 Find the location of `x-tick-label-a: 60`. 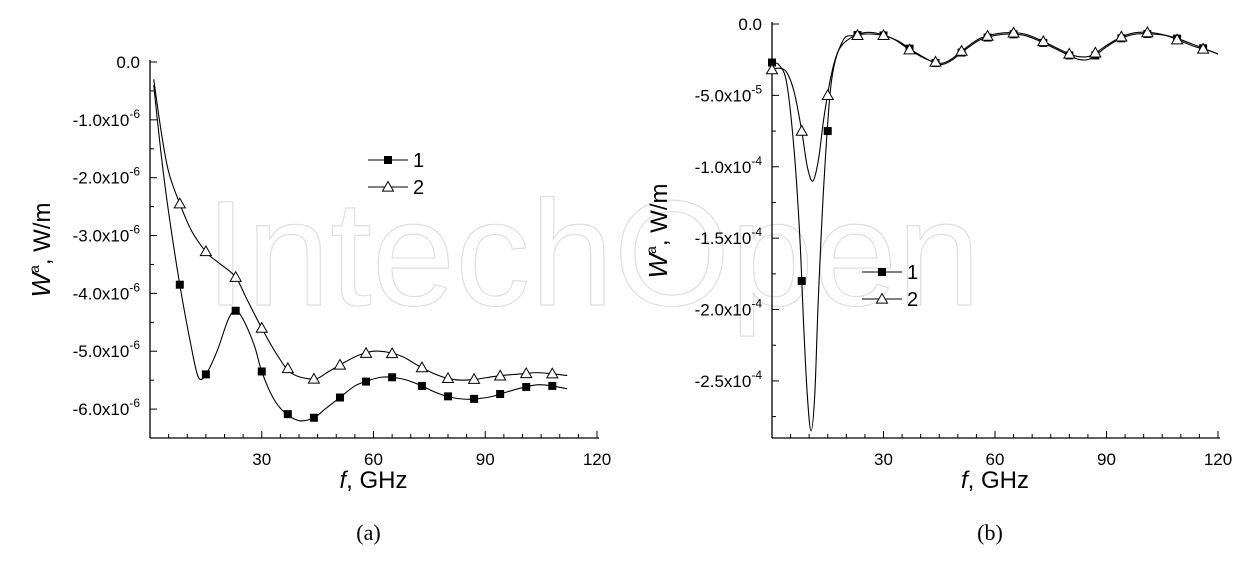

x-tick-label-a: 60 is located at coordinates (373, 459).